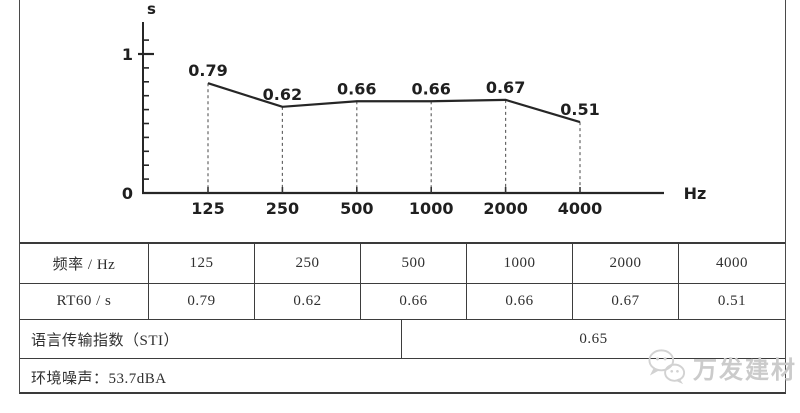 The height and width of the screenshot is (413, 800). Describe the element at coordinates (695, 193) in the screenshot. I see `svg-text: Hz` at that location.